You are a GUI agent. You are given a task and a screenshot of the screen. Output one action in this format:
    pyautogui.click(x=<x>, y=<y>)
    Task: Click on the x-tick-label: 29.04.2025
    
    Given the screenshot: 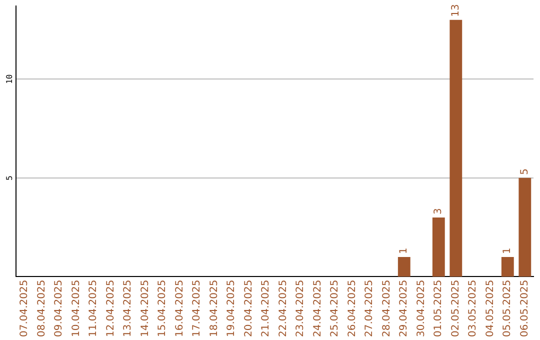 What is the action you would take?
    pyautogui.click(x=404, y=309)
    